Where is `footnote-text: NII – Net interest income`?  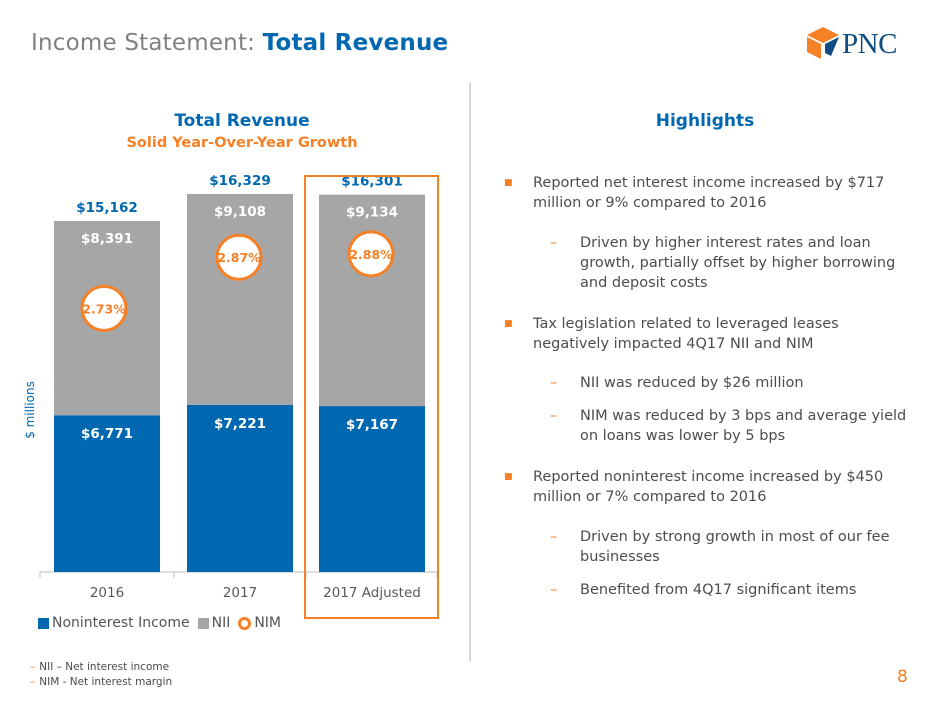
footnote-text: NII – Net interest income is located at coordinates (104, 667).